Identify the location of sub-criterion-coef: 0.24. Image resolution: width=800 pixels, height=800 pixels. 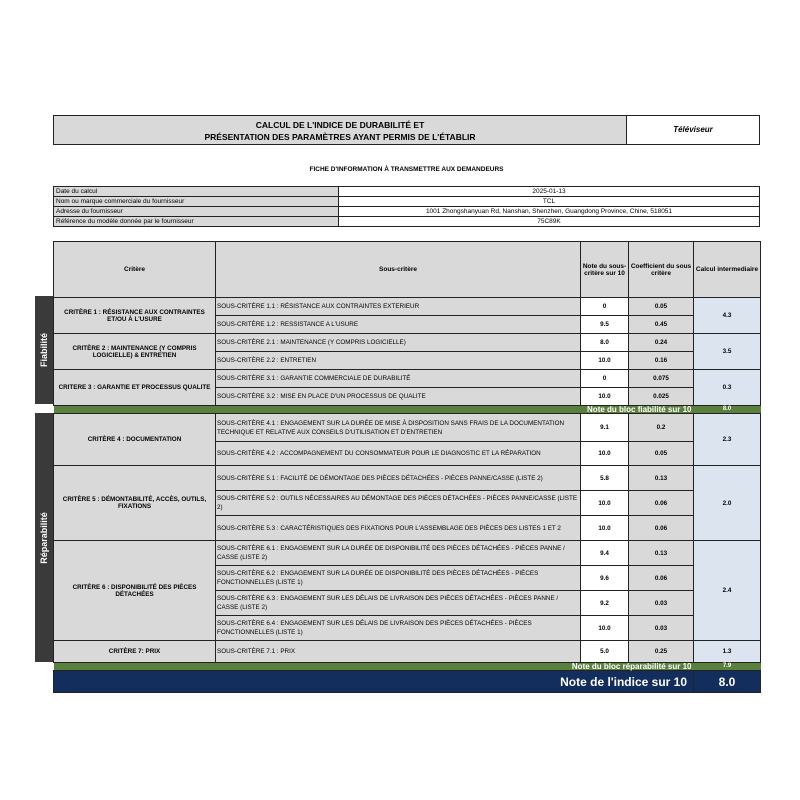
(661, 342).